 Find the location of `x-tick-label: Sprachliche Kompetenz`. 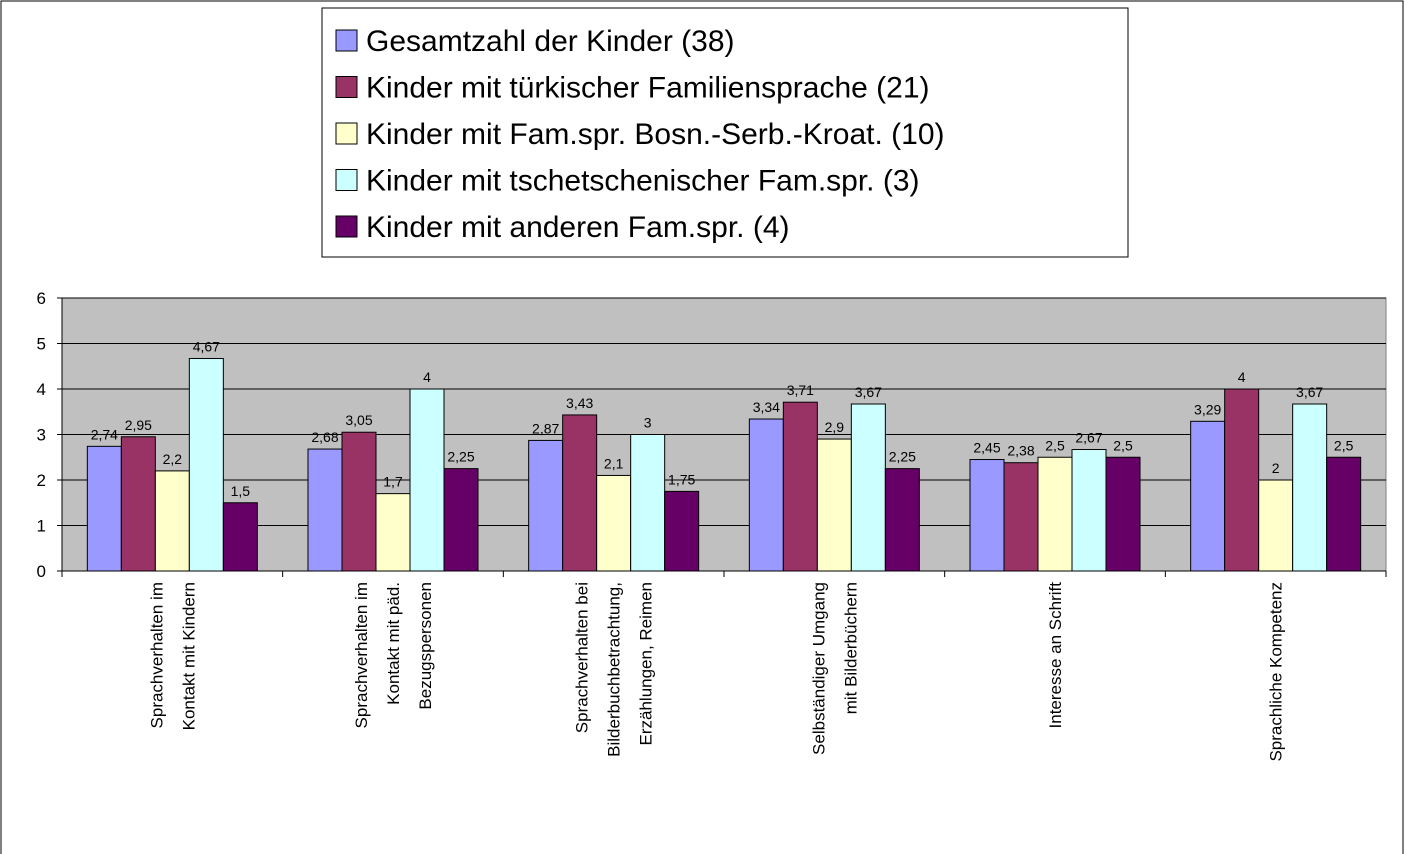

x-tick-label: Sprachliche Kompetenz is located at coordinates (1276, 672).